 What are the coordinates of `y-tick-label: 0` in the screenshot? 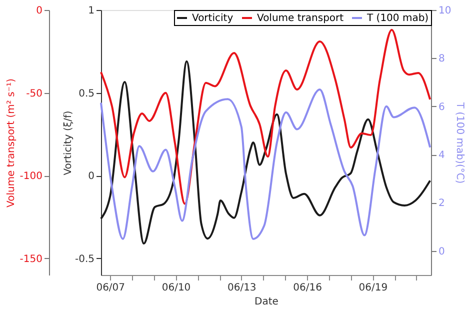 It's located at (91, 176).